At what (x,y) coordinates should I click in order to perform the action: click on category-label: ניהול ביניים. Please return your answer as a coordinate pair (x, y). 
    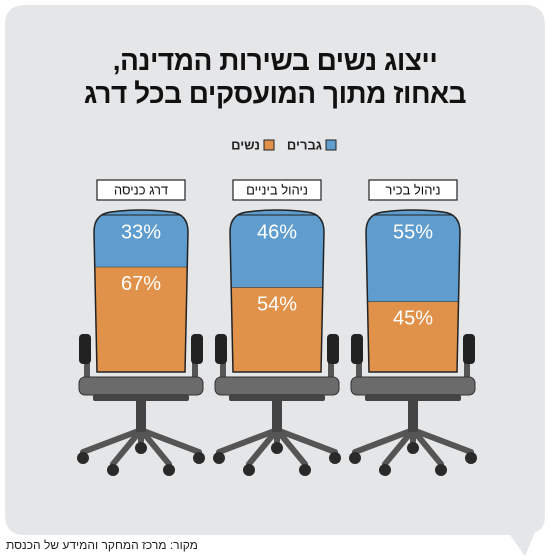
    Looking at the image, I should click on (277, 189).